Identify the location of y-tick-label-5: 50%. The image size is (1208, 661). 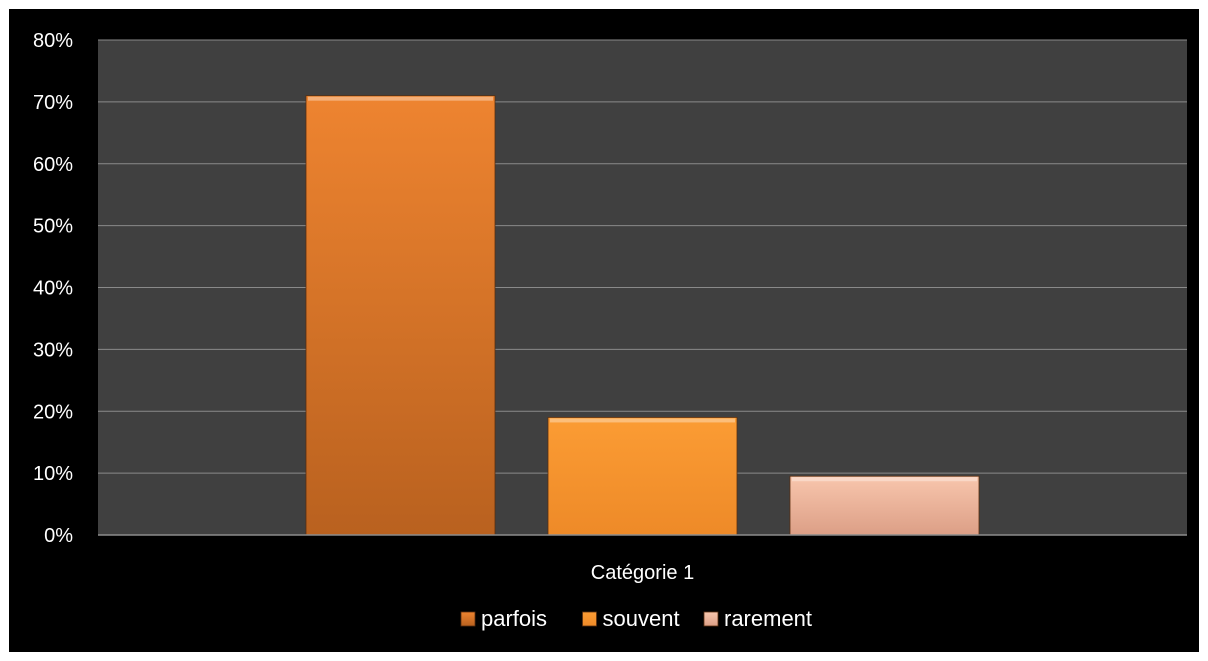
(53, 227).